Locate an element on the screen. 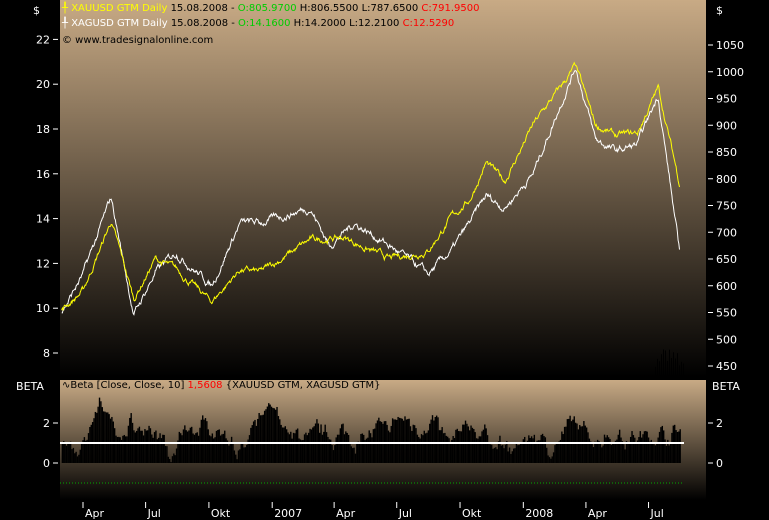  beta-axis-label-left: BETA is located at coordinates (30, 386).